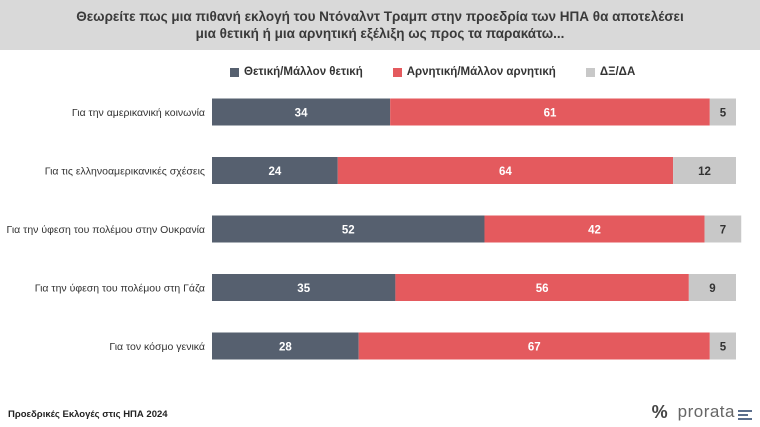  I want to click on bar-value-label: 42, so click(594, 231).